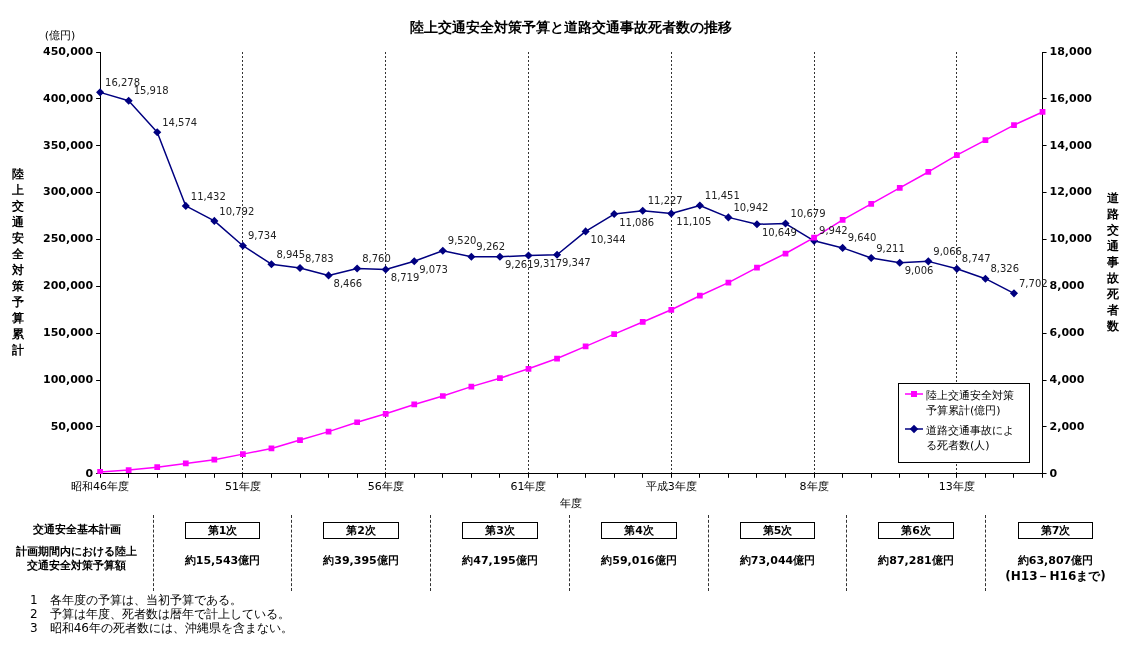 Image resolution: width=1125 pixels, height=651 pixels. What do you see at coordinates (1071, 239) in the screenshot?
I see `y2-tick-label: 10,000` at bounding box center [1071, 239].